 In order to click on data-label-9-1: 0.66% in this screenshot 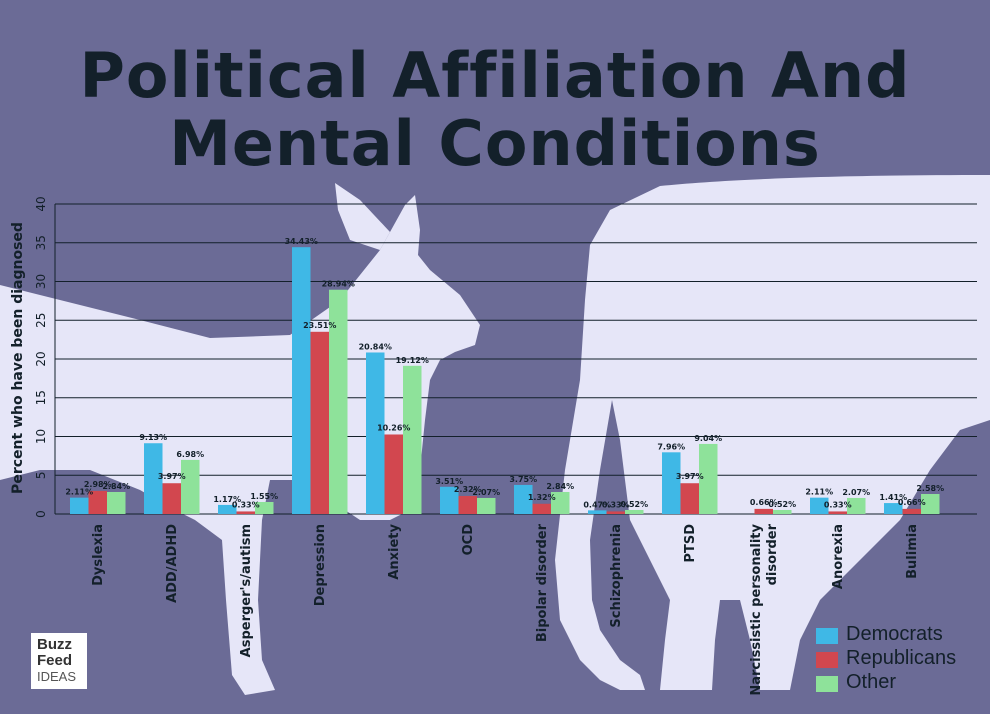, I will do `click(764, 502)`.